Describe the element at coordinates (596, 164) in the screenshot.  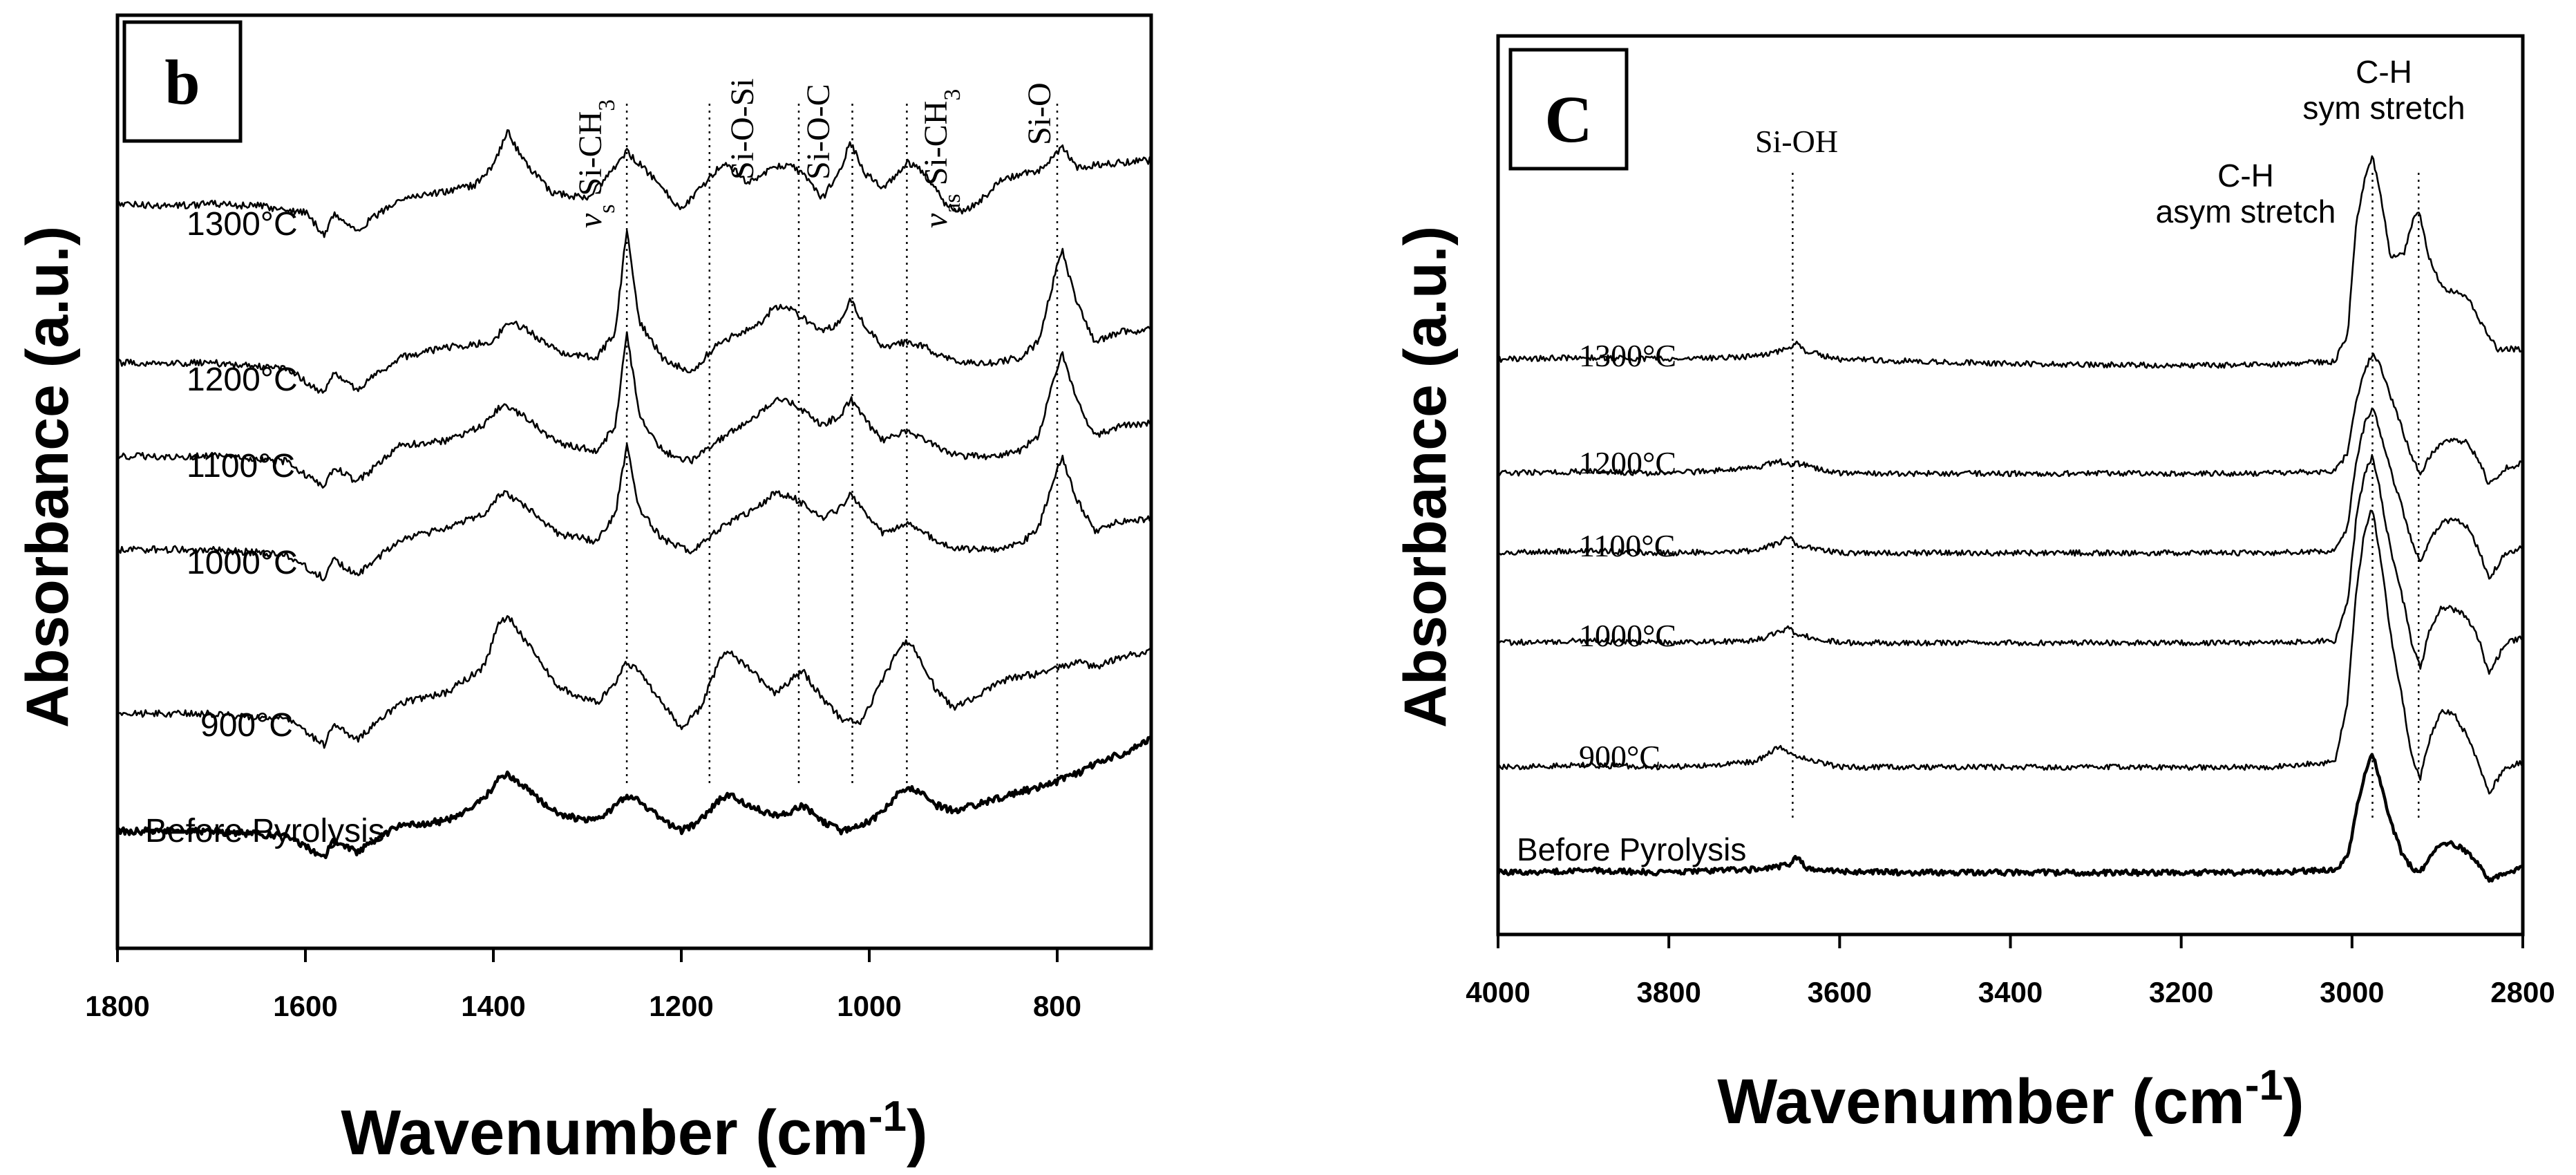
I see `reference-label: νs Si-CH3` at that location.